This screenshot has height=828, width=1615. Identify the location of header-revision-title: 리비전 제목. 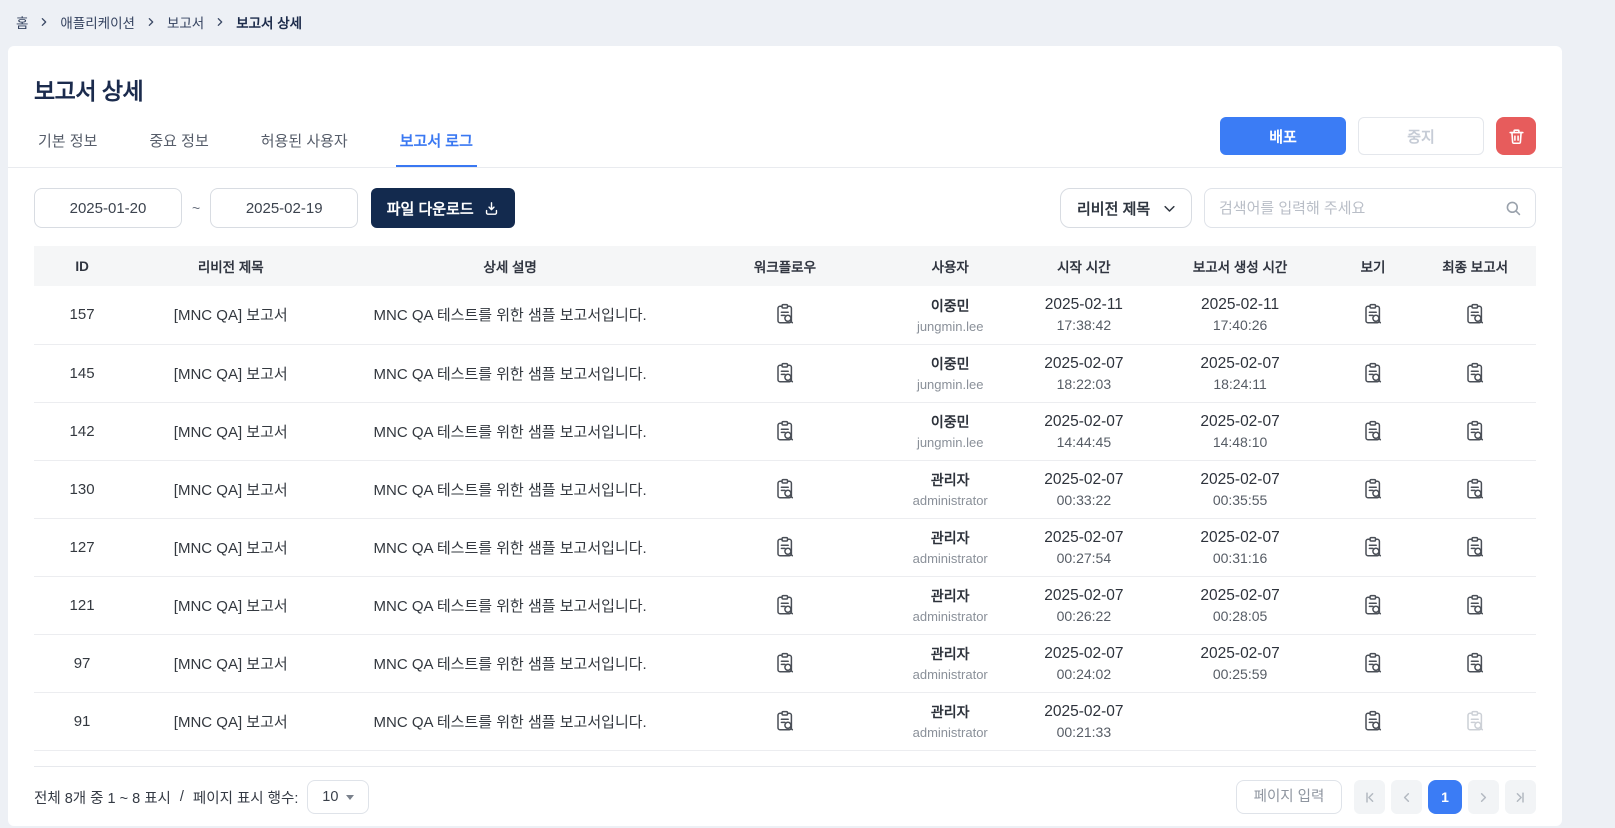
(231, 266).